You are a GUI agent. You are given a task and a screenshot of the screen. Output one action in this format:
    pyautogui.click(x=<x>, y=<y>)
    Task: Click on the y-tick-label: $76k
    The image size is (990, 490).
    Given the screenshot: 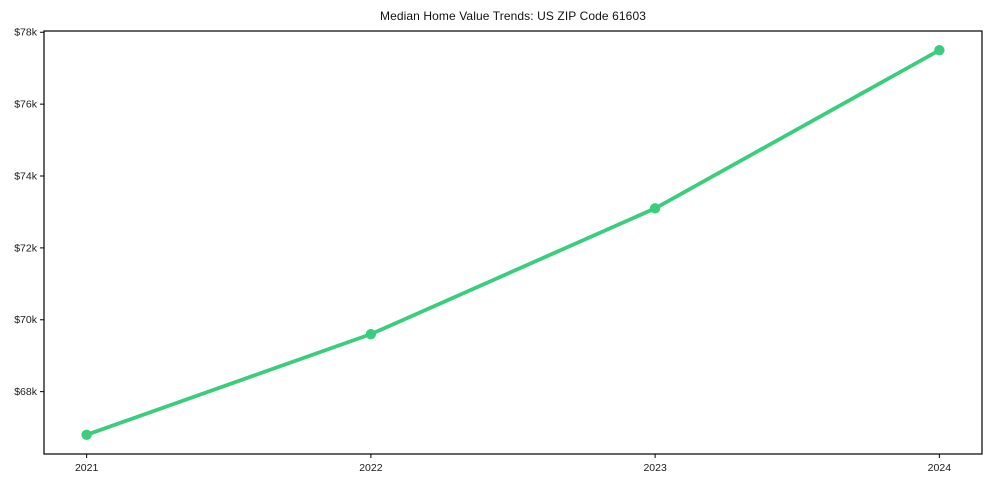 What is the action you would take?
    pyautogui.click(x=26, y=105)
    